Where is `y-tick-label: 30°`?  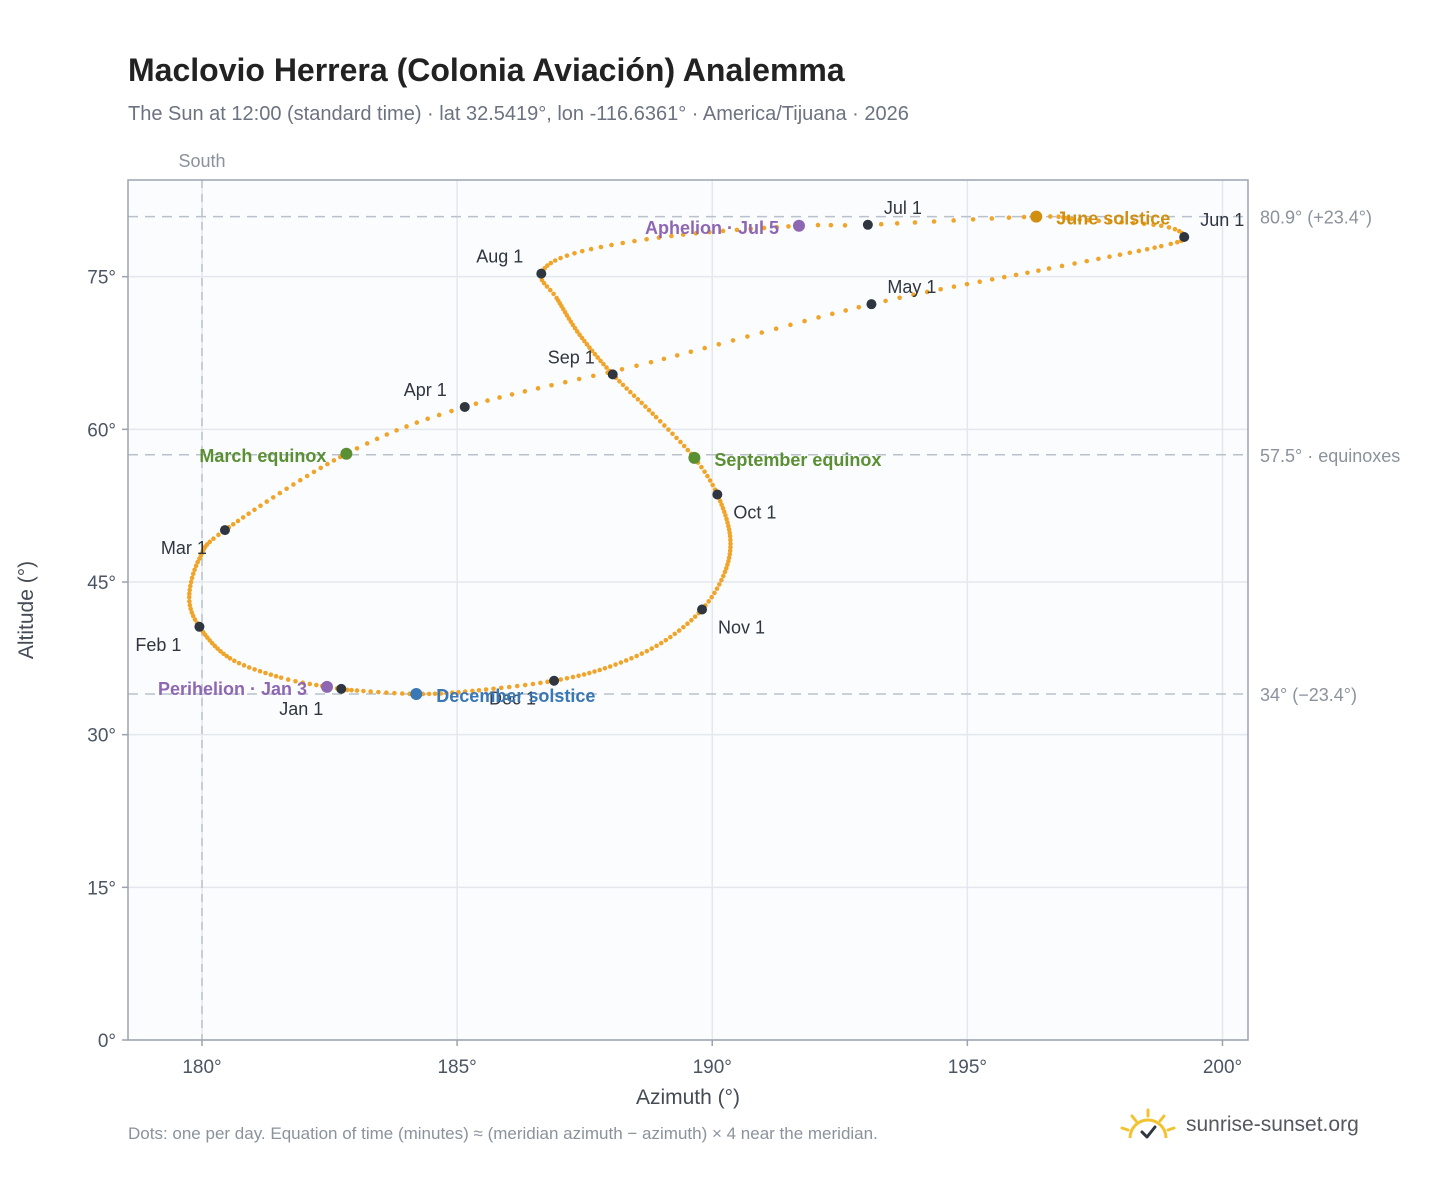 y-tick-label: 30° is located at coordinates (101, 736).